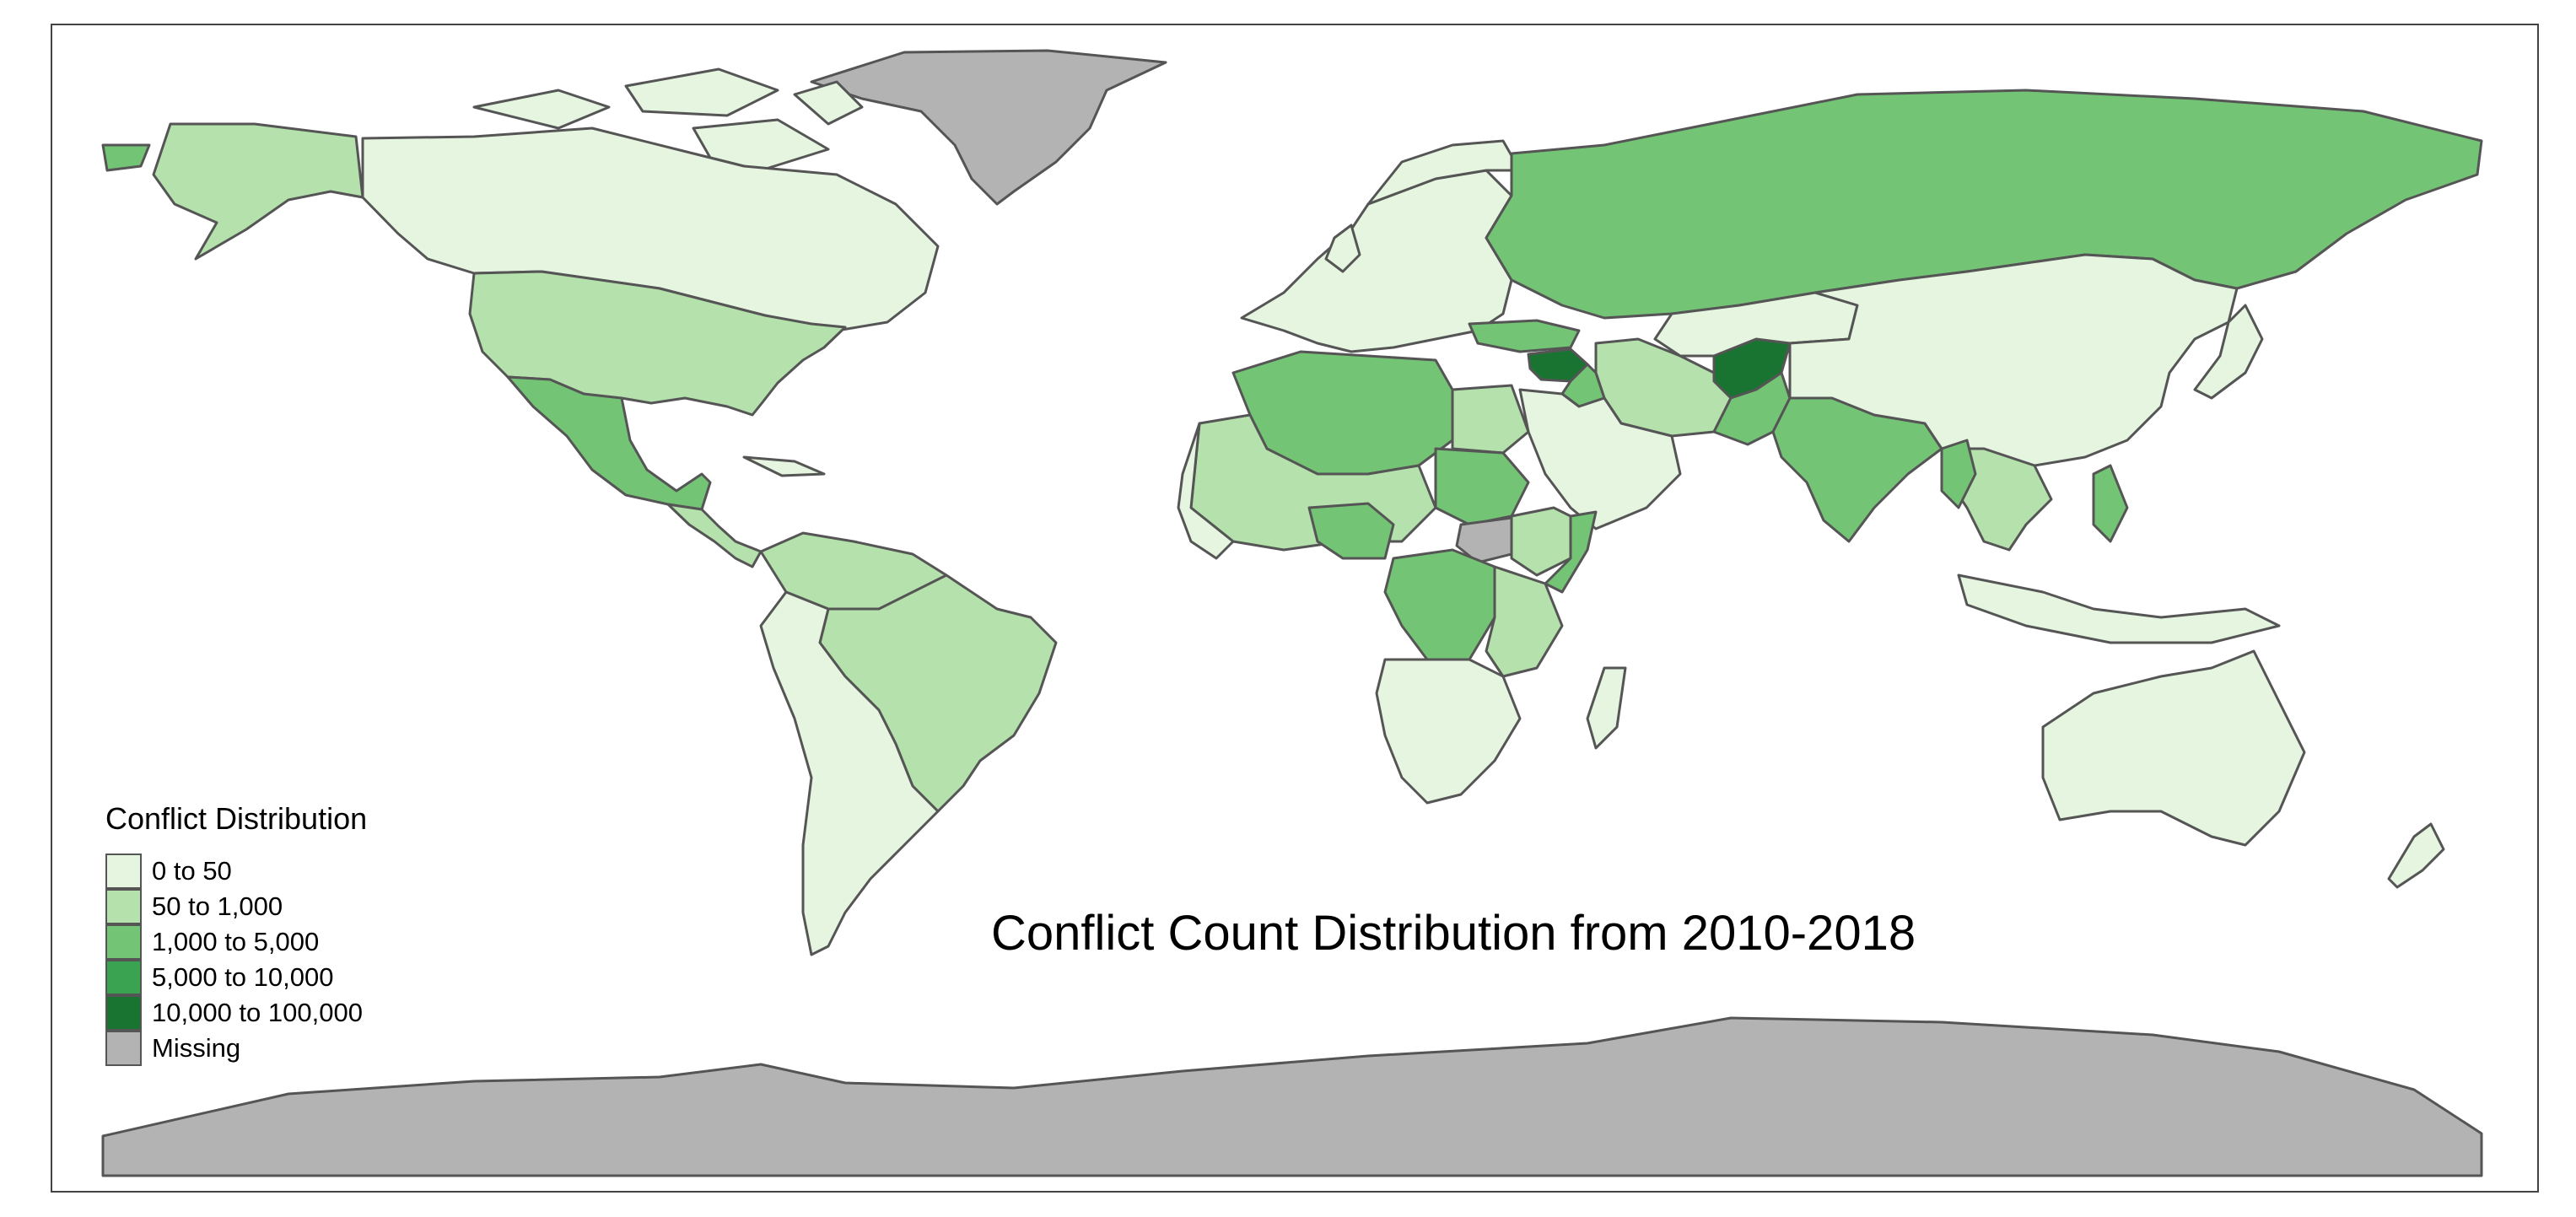 This screenshot has height=1217, width=2576. Describe the element at coordinates (1606, 708) in the screenshot. I see `region-madagascar` at that location.